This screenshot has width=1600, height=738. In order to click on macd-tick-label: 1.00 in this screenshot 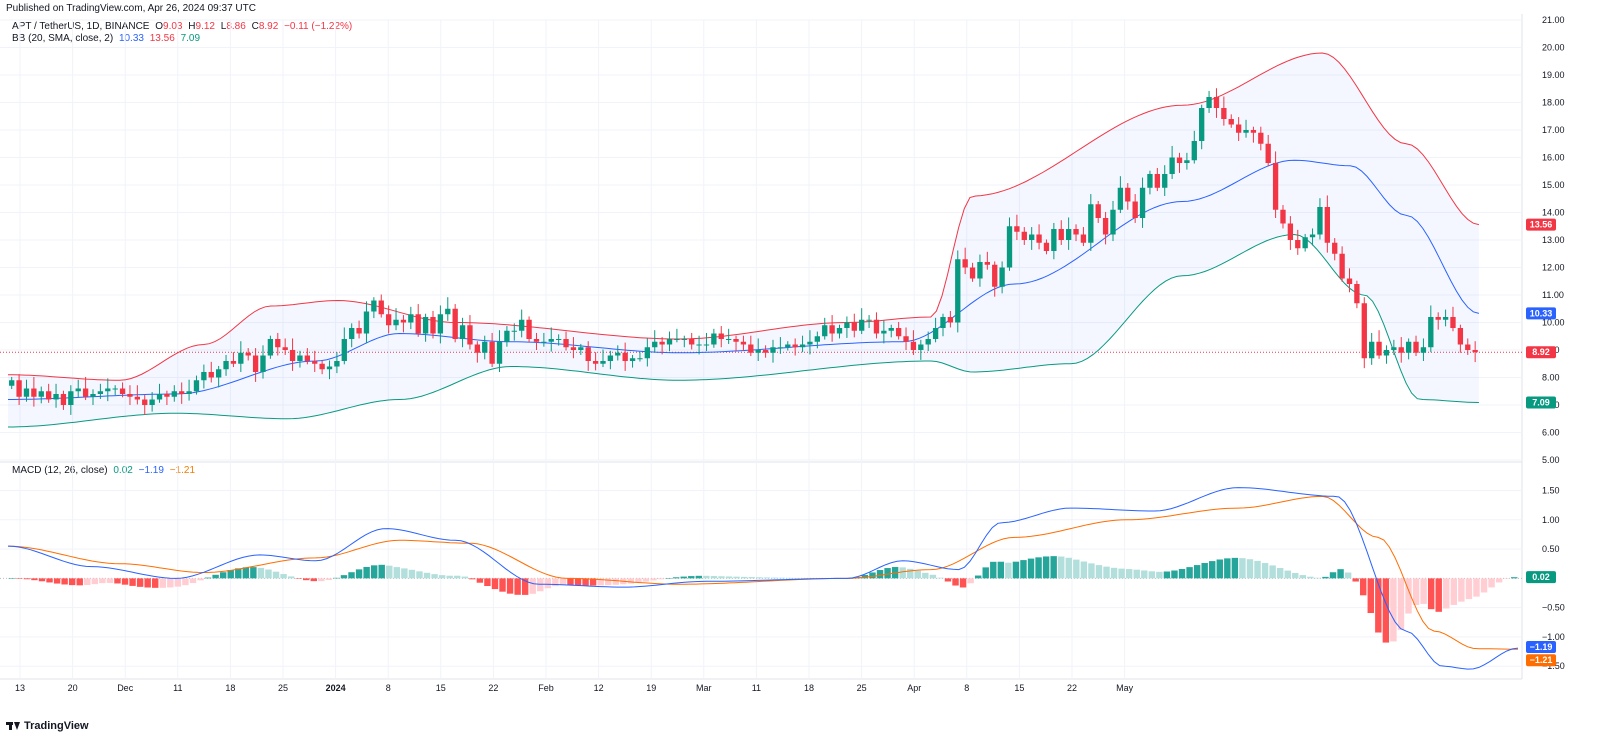, I will do `click(1551, 520)`.